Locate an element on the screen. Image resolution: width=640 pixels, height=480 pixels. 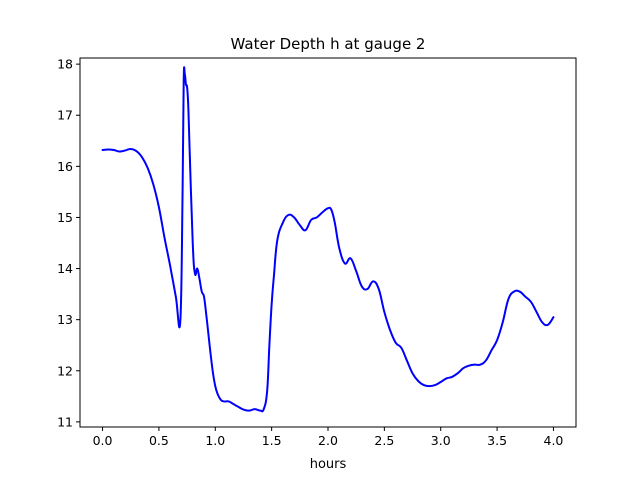
y-tick-label: 18 is located at coordinates (65, 64).